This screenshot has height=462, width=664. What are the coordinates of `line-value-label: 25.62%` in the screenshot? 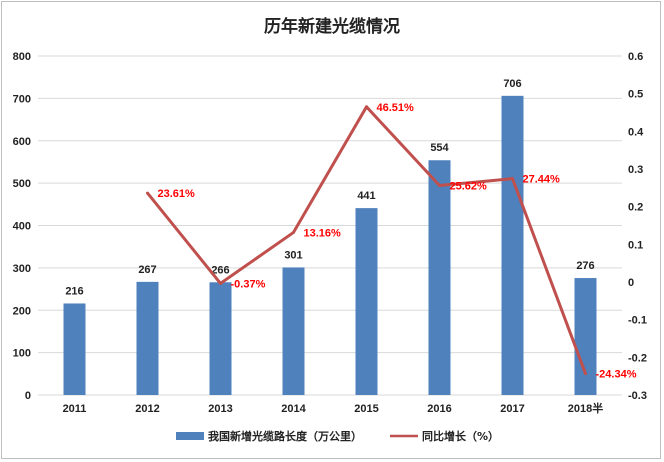 It's located at (469, 186).